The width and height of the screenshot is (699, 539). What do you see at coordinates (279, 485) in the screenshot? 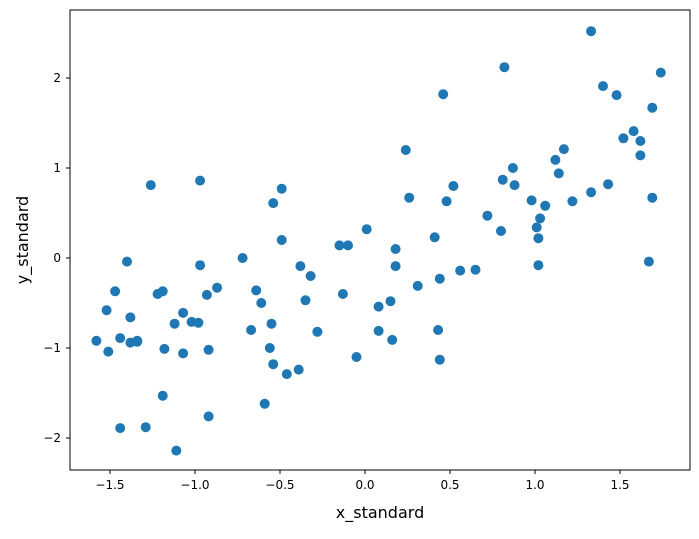
I see `x-tick-label: −0.5` at bounding box center [279, 485].